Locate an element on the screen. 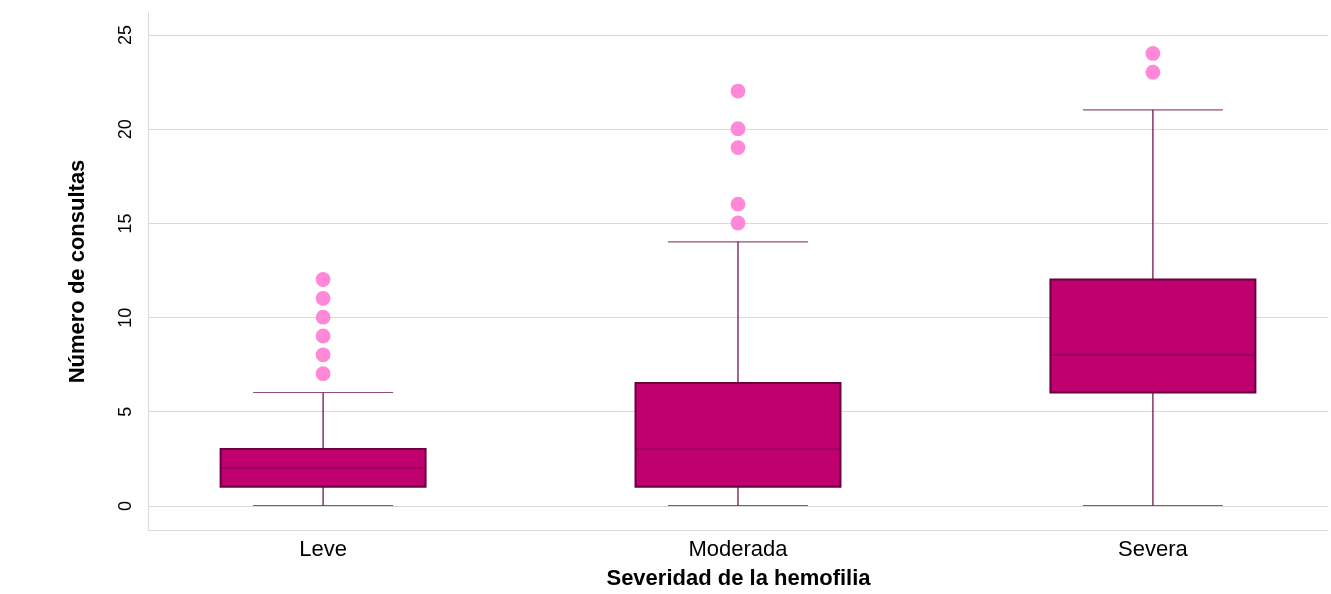 This screenshot has width=1331, height=594. x-tick-label: Leve is located at coordinates (323, 548).